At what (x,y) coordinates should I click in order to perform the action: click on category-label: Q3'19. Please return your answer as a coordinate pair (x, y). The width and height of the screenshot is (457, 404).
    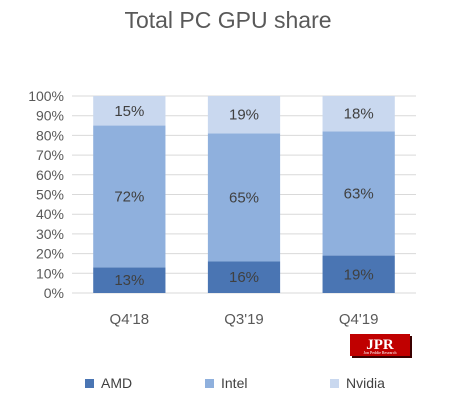
    Looking at the image, I should click on (244, 319).